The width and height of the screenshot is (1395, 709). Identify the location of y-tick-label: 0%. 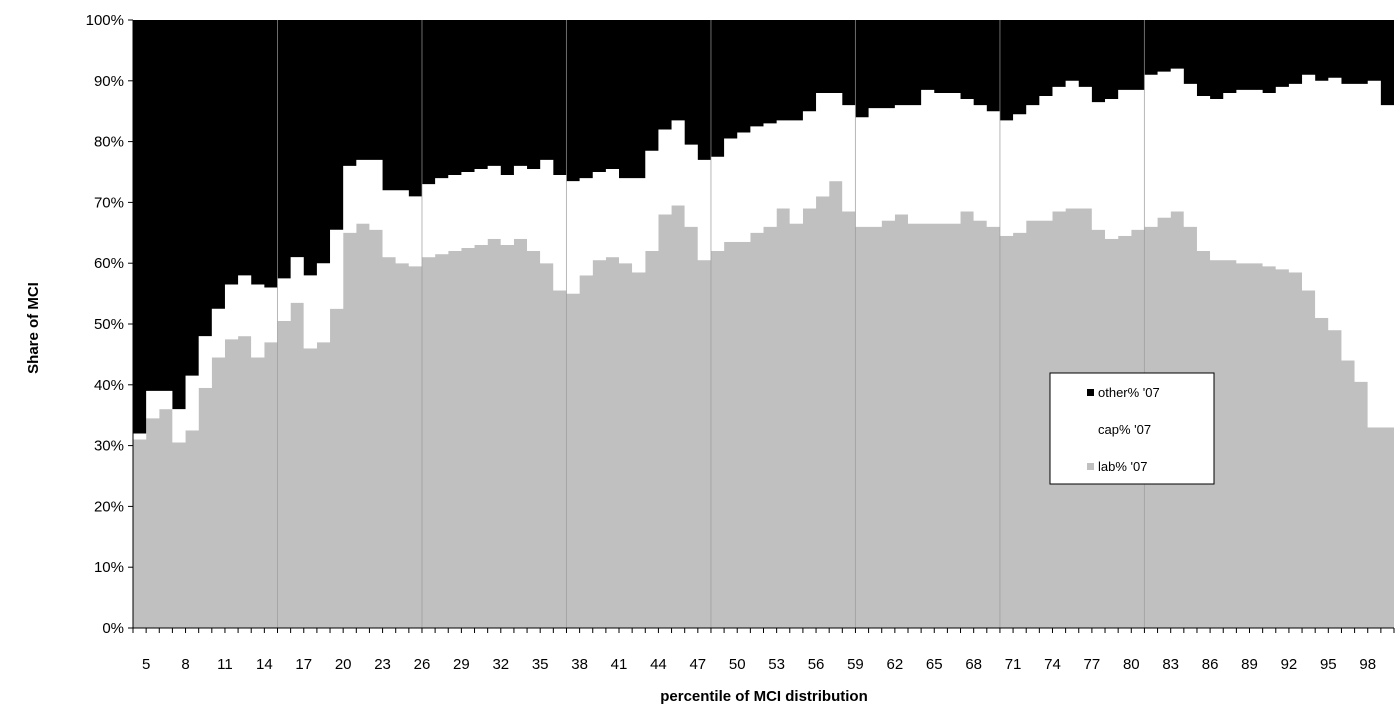
(113, 628).